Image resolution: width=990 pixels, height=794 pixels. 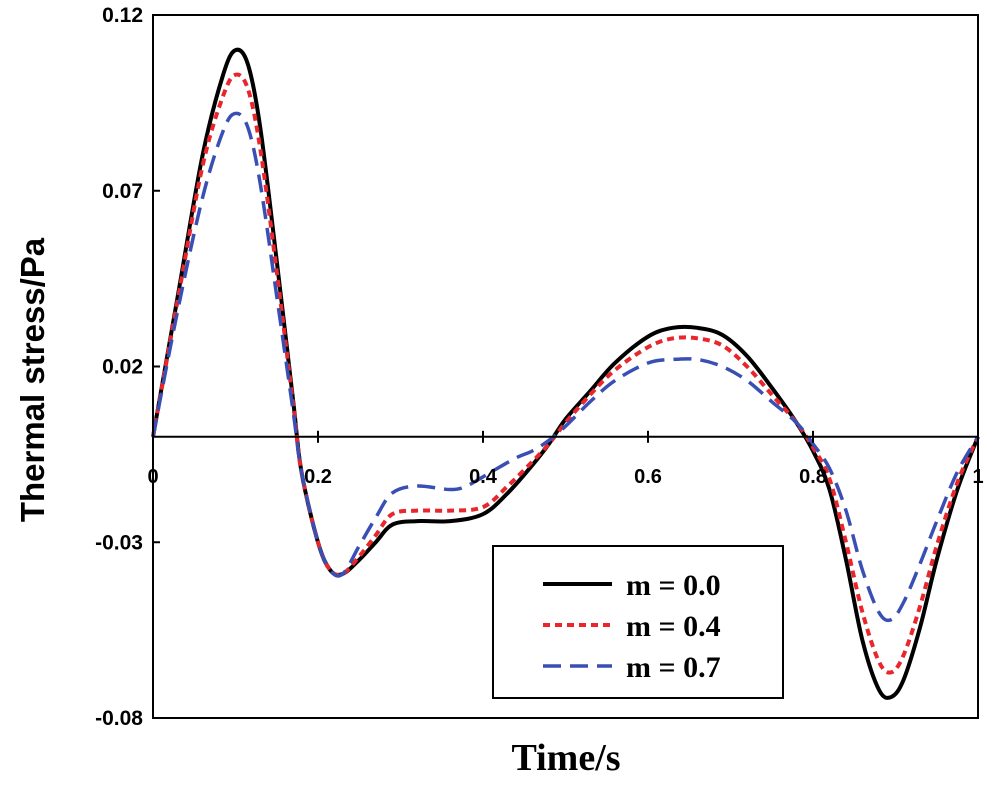 I want to click on x-tick-label: 0.2, so click(x=318, y=477).